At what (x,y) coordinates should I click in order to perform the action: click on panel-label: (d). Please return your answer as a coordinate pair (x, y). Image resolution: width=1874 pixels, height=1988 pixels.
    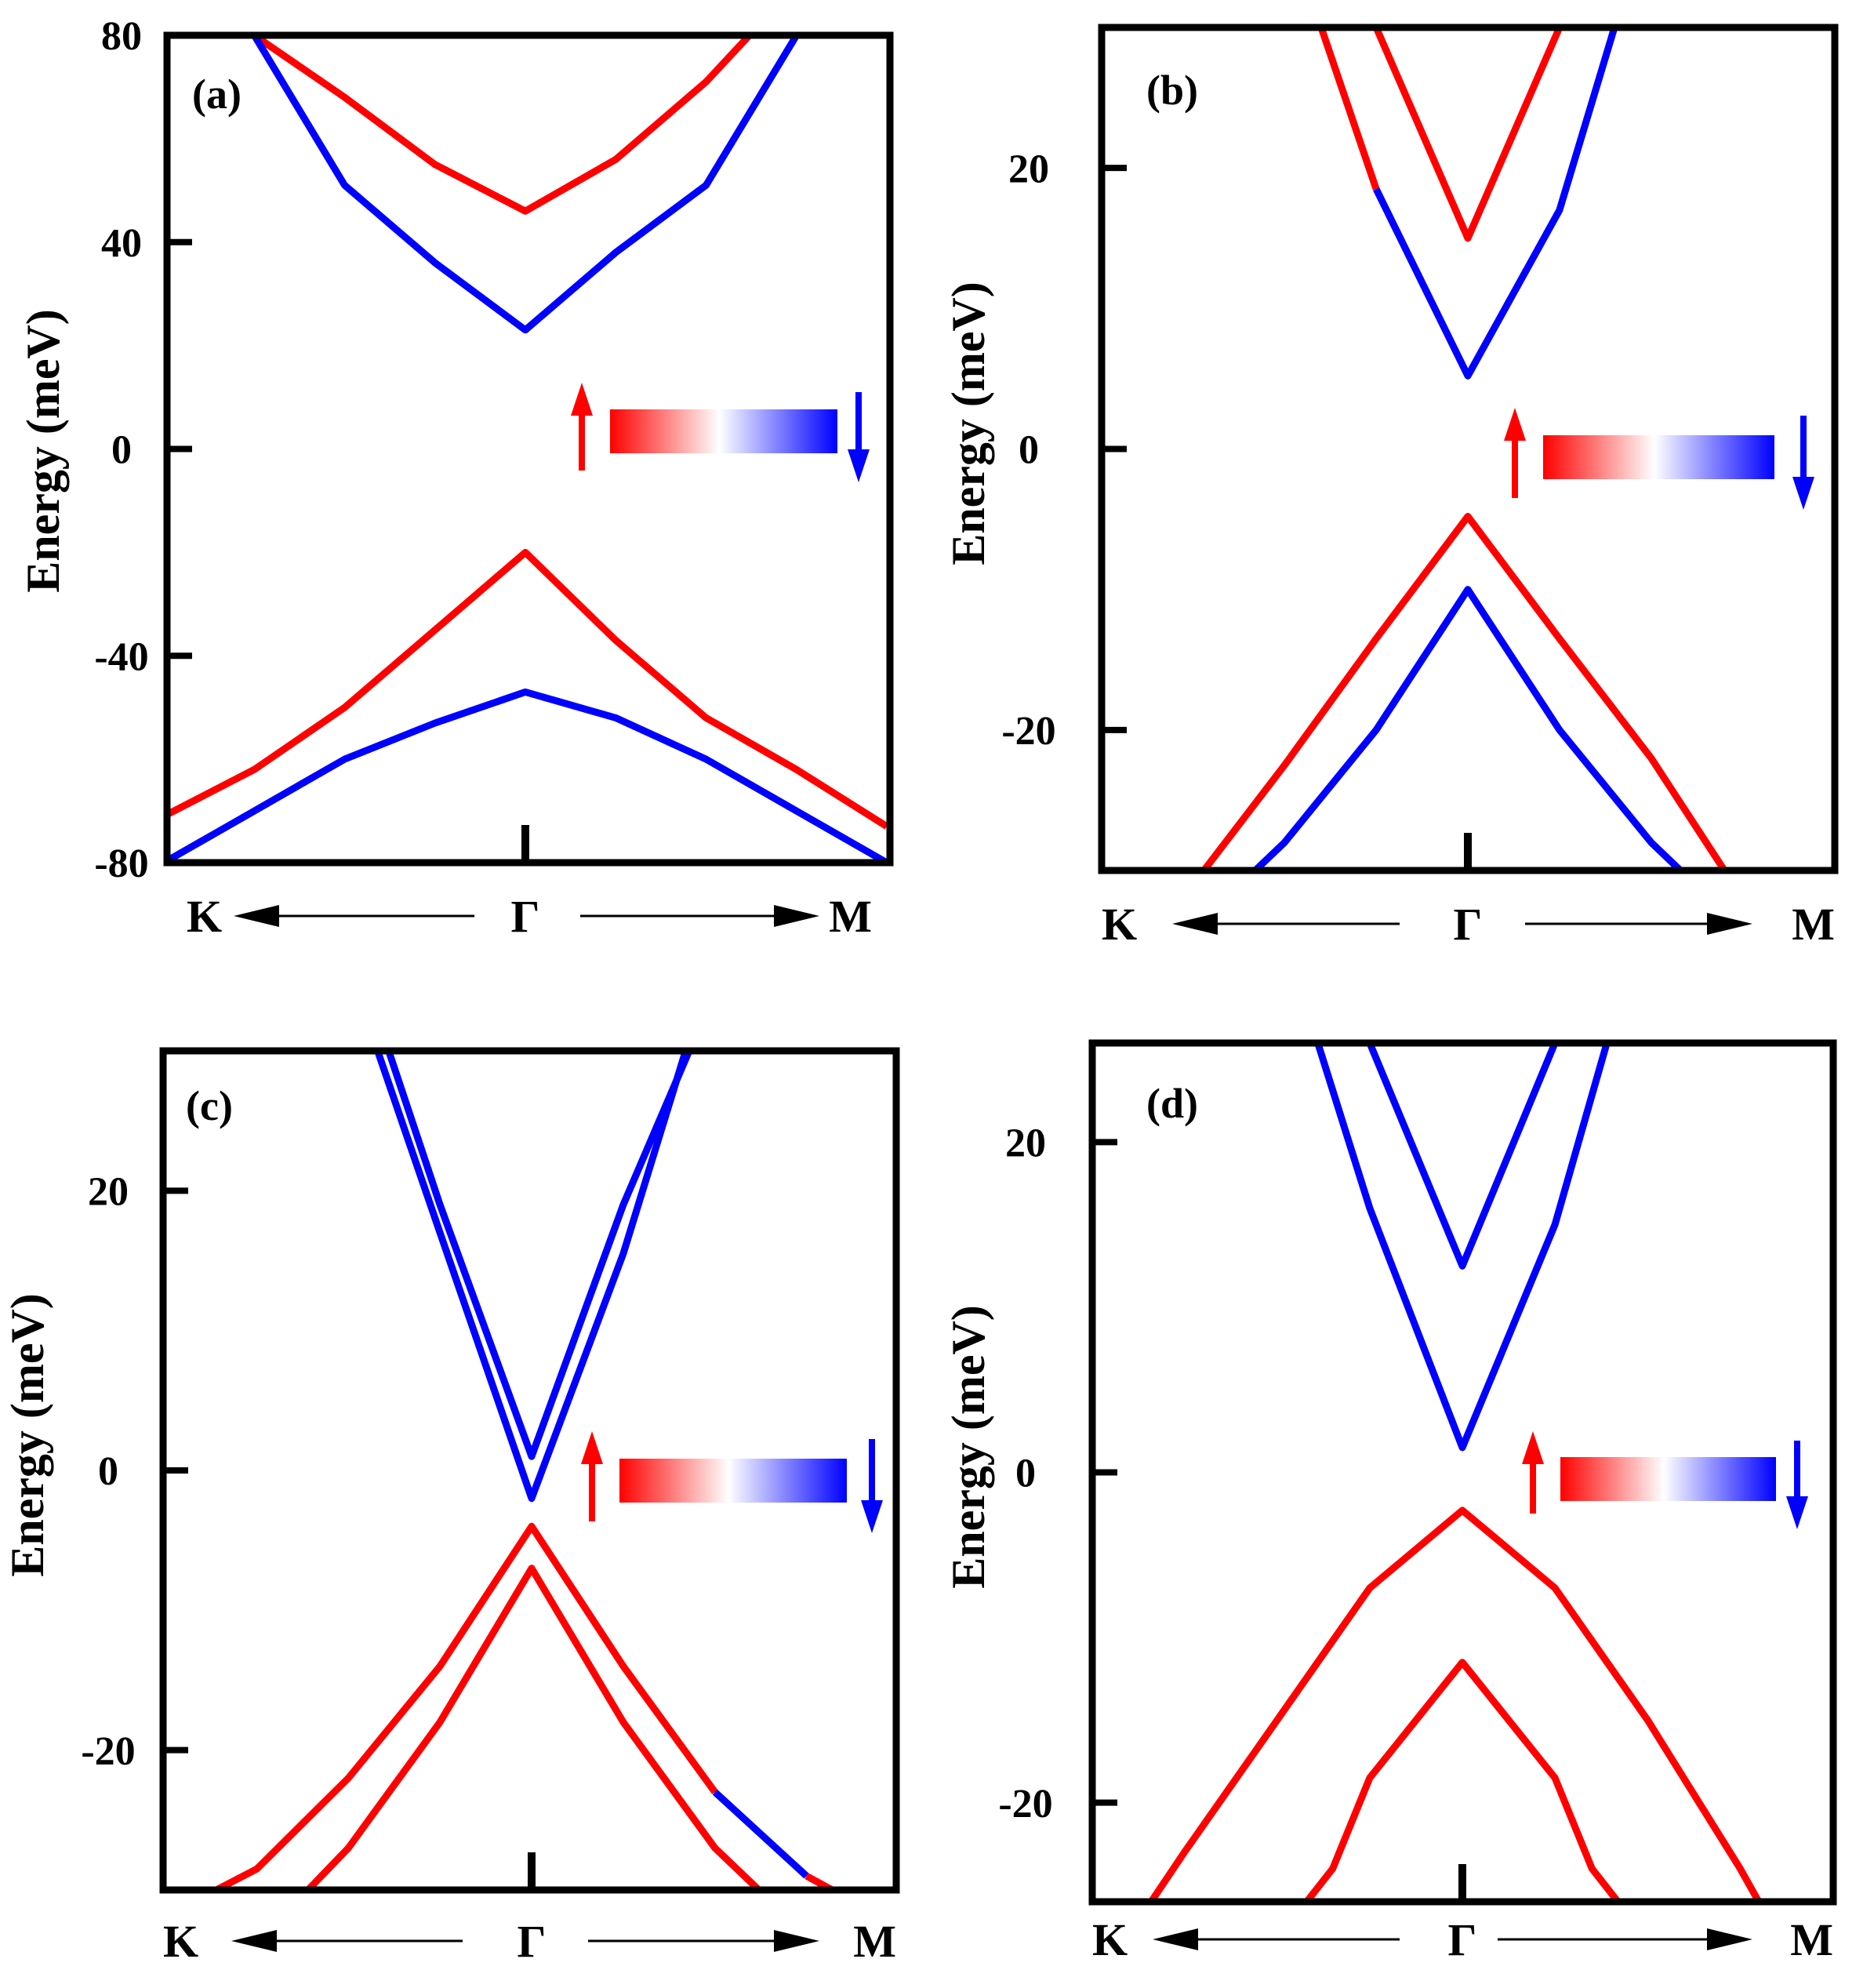
    Looking at the image, I should click on (1172, 1103).